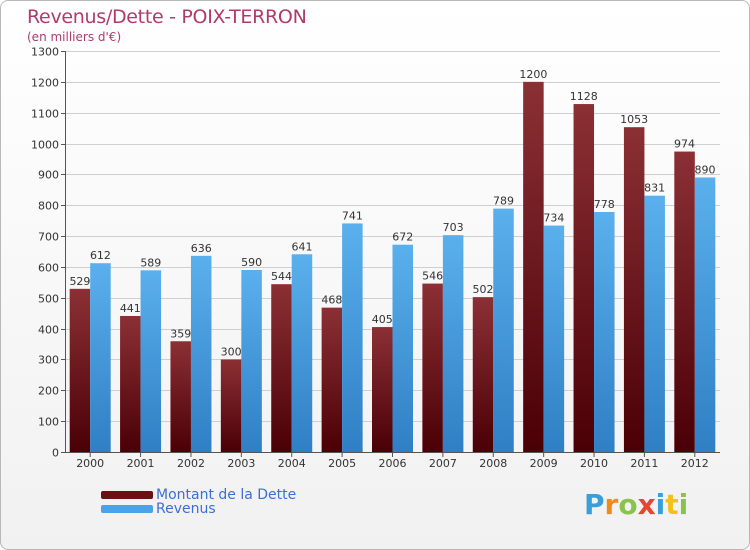 This screenshot has height=550, width=750. Describe the element at coordinates (79, 281) in the screenshot. I see `data-label-debt: 529` at that location.